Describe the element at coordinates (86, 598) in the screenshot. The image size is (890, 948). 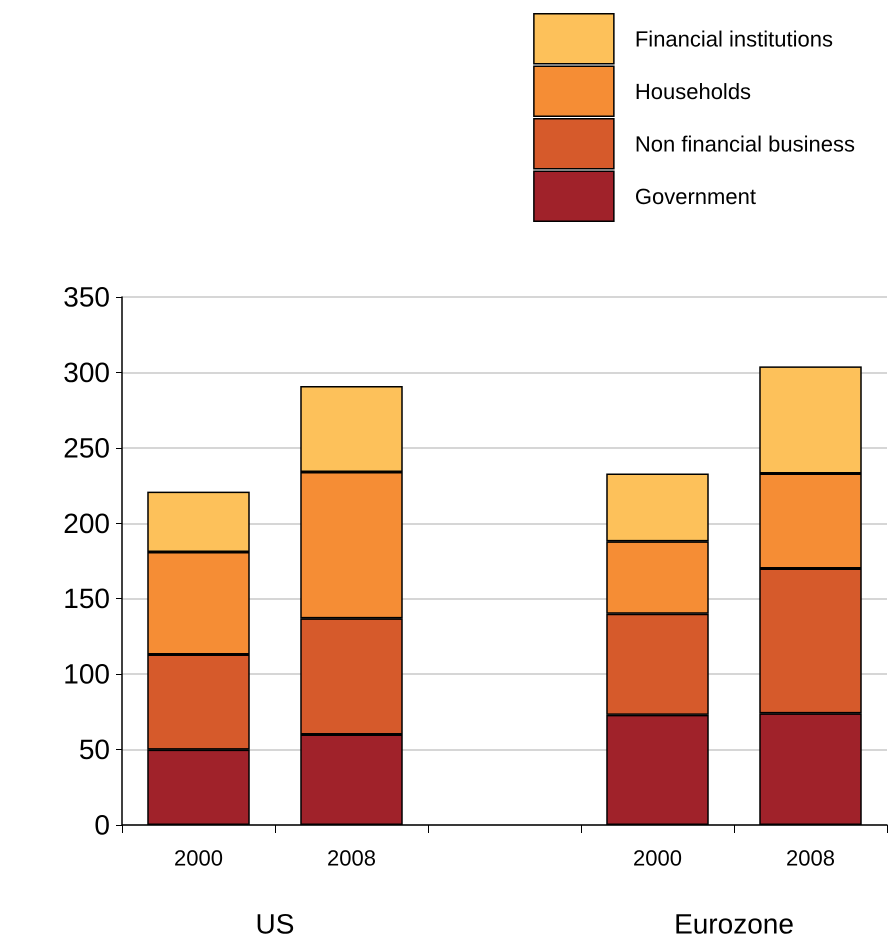
I see `y-tick-label: 150` at that location.